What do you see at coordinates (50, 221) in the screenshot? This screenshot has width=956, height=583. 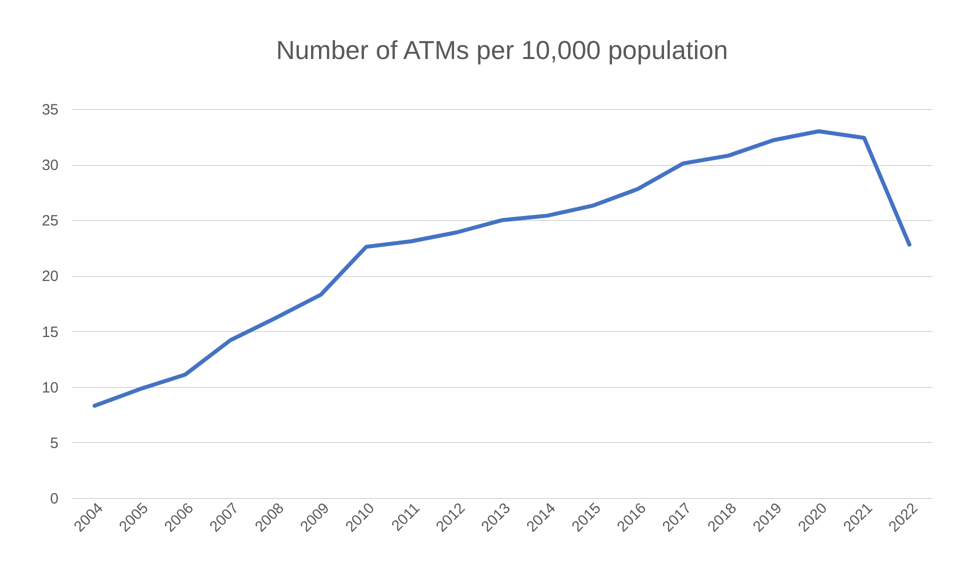 I see `y-tick-label: 25` at bounding box center [50, 221].